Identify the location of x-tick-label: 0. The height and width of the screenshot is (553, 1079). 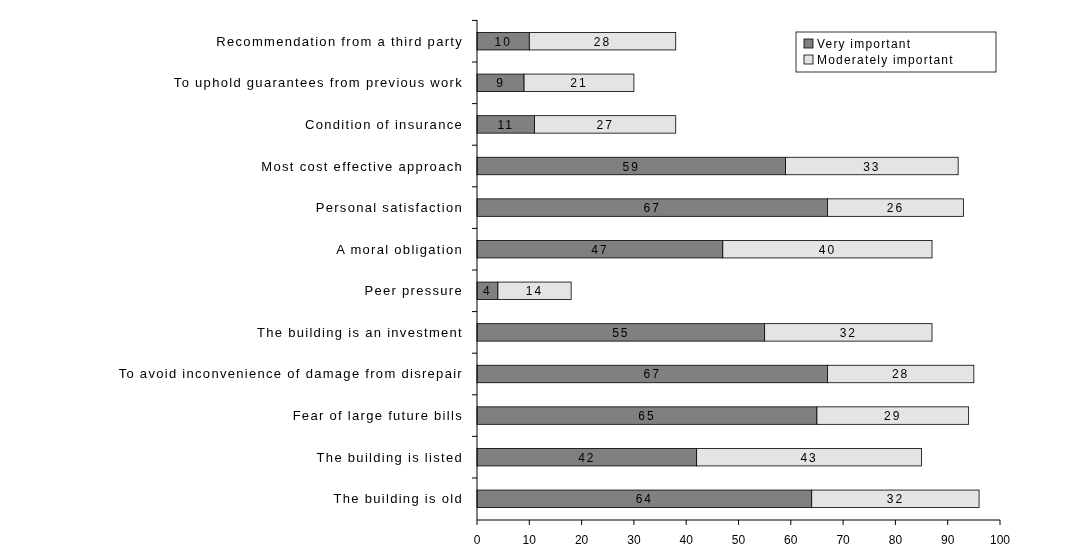
(477, 540).